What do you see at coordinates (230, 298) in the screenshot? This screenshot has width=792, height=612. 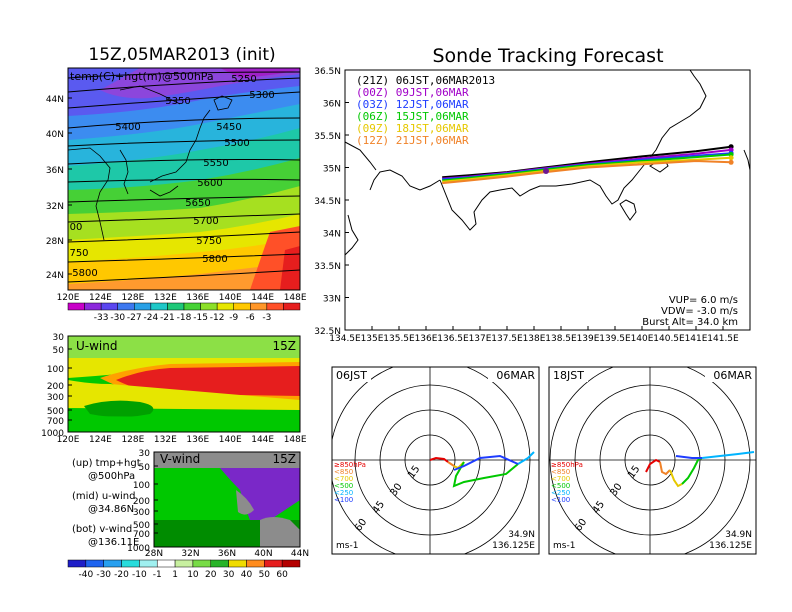 I see `map-lon-tick: 140E` at bounding box center [230, 298].